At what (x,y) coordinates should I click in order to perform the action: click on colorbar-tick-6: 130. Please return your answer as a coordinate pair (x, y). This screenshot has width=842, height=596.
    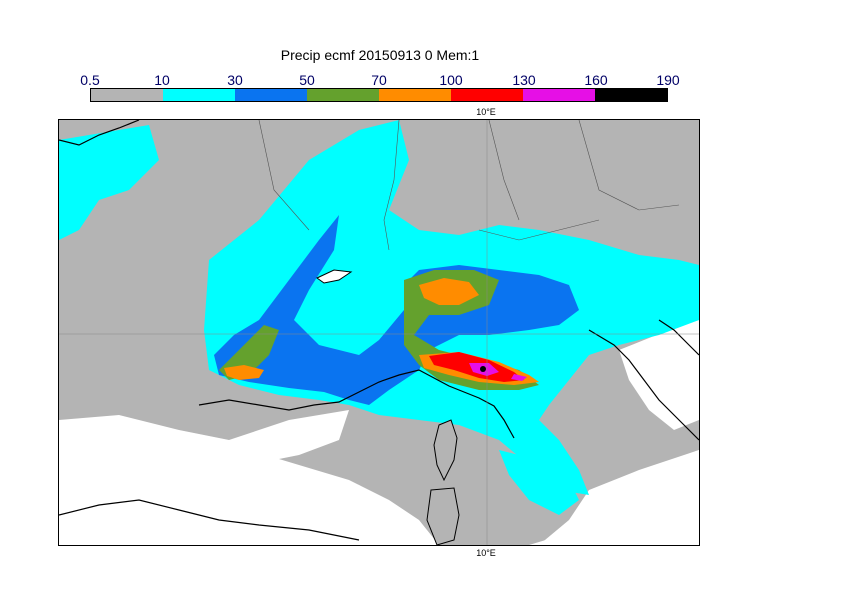
    Looking at the image, I should click on (524, 80).